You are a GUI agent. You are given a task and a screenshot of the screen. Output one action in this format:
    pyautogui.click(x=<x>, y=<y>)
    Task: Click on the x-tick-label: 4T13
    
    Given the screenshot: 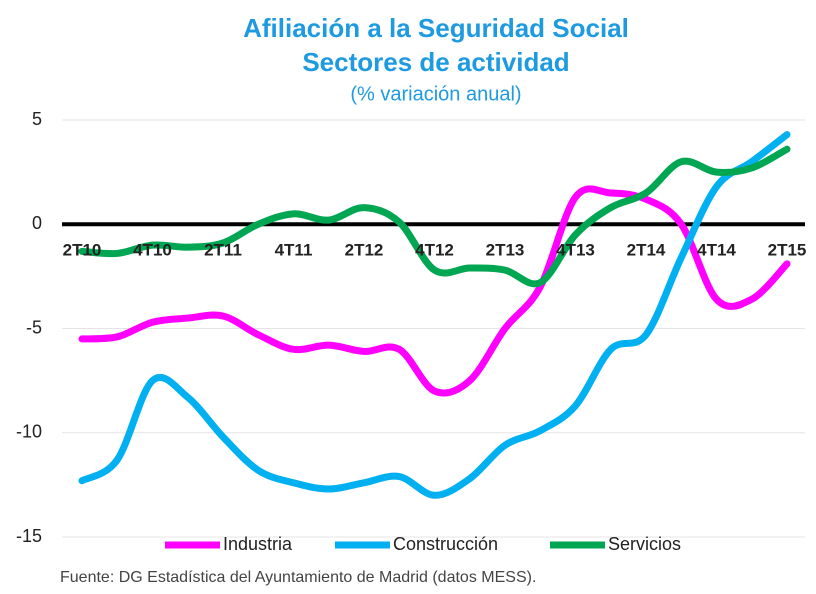 What is the action you would take?
    pyautogui.click(x=575, y=250)
    